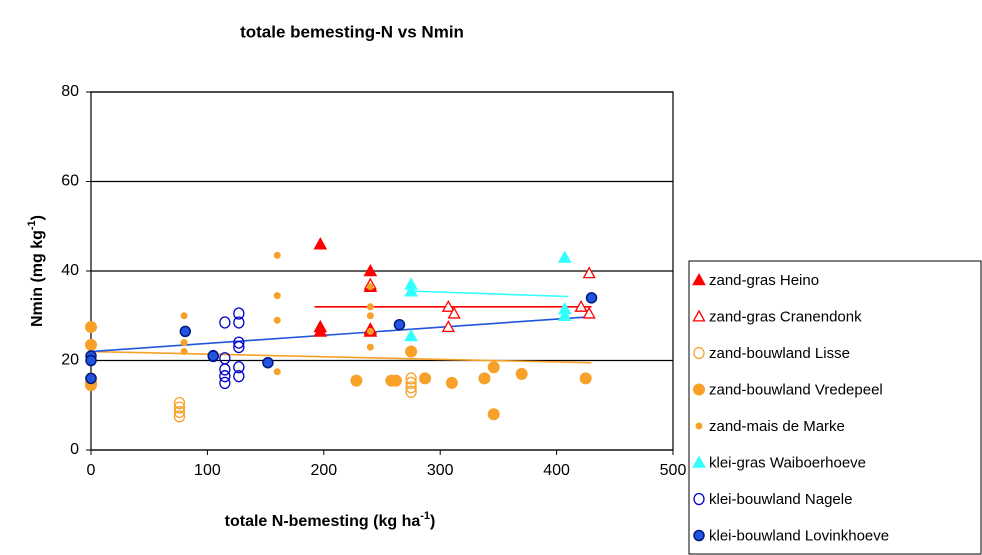 The height and width of the screenshot is (555, 982). I want to click on legend-label: zand-bouwland Vredepeel, so click(796, 389).